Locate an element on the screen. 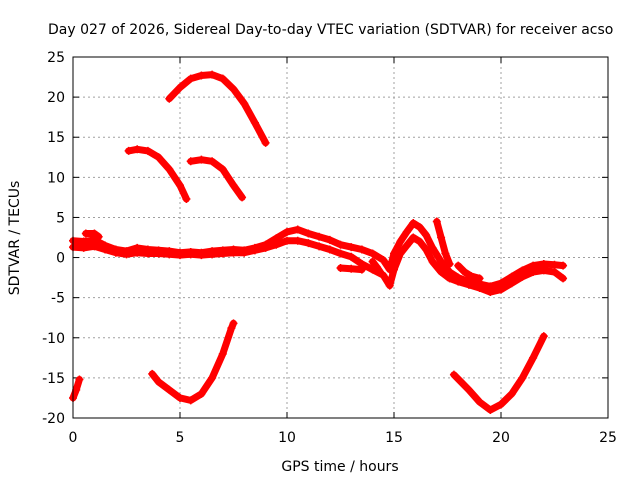 The image size is (640, 480). series-arc-low-left is located at coordinates (192, 361).